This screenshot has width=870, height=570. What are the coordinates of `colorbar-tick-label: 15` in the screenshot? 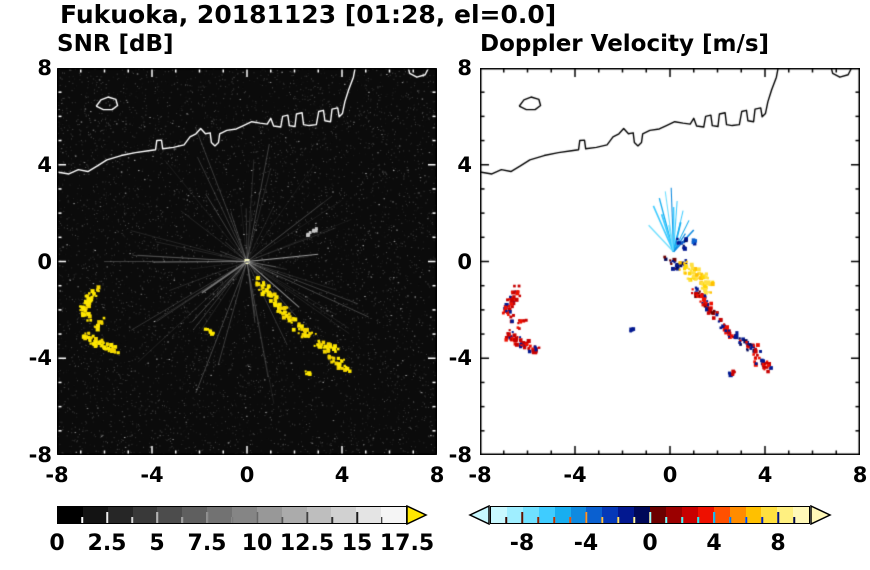 It's located at (357, 543).